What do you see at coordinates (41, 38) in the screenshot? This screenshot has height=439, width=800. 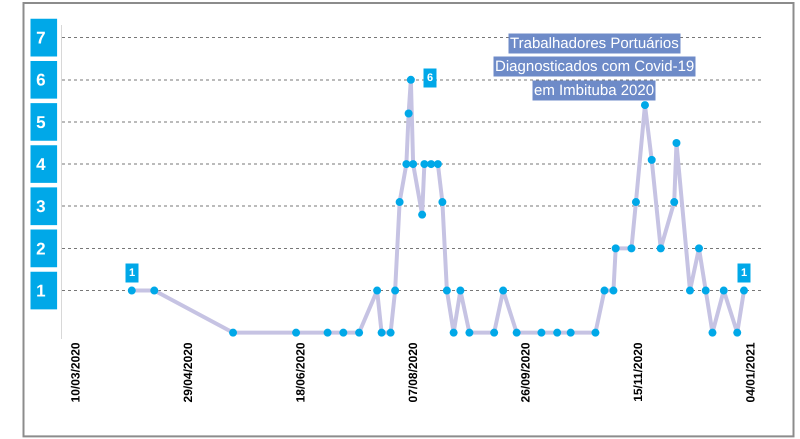 I see `y-tick-label: 7` at bounding box center [41, 38].